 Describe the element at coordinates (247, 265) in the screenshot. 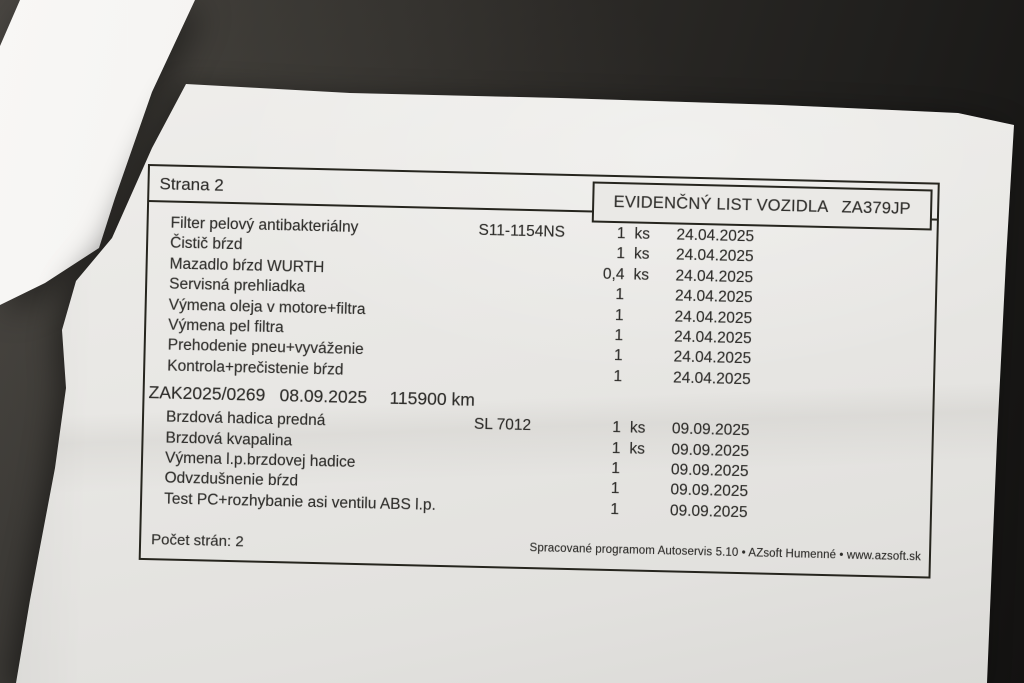

I see `item-name: Mazadlo bŕzd WURTH` at that location.